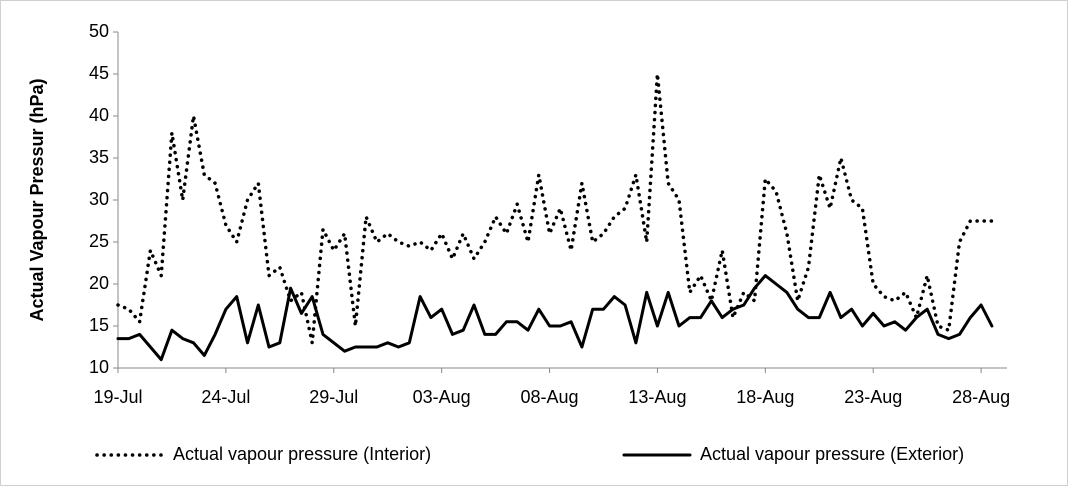 This screenshot has width=1068, height=486. Describe the element at coordinates (99, 73) in the screenshot. I see `y-tick-label: 45` at that location.